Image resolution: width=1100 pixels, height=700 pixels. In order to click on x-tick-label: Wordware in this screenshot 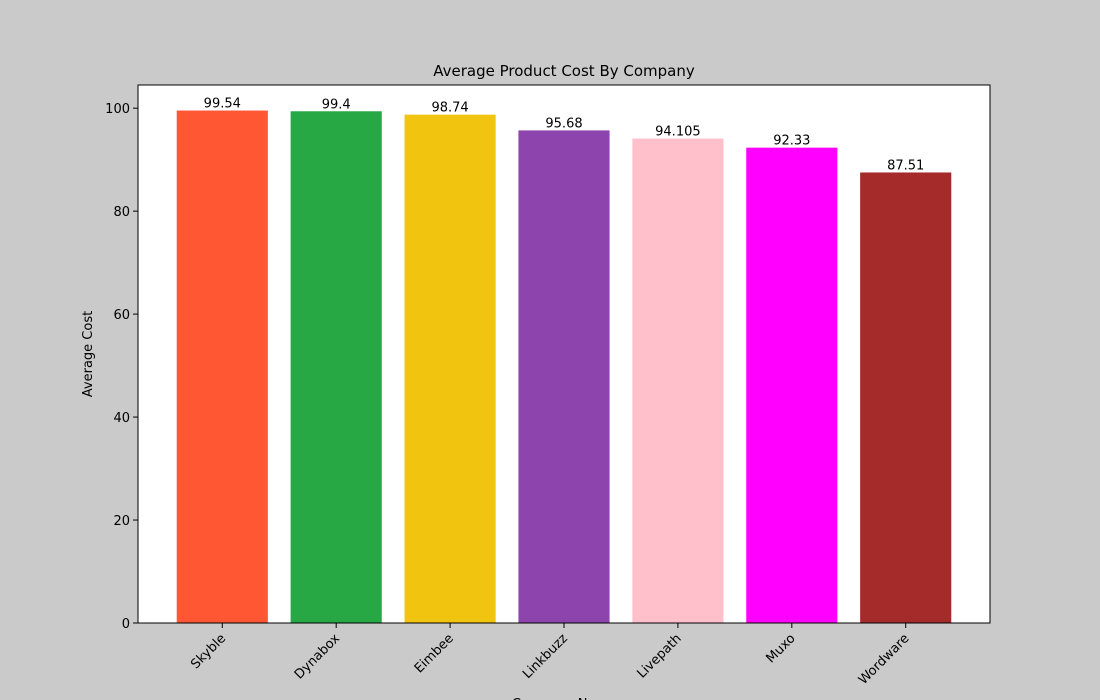, I will do `click(884, 659)`.